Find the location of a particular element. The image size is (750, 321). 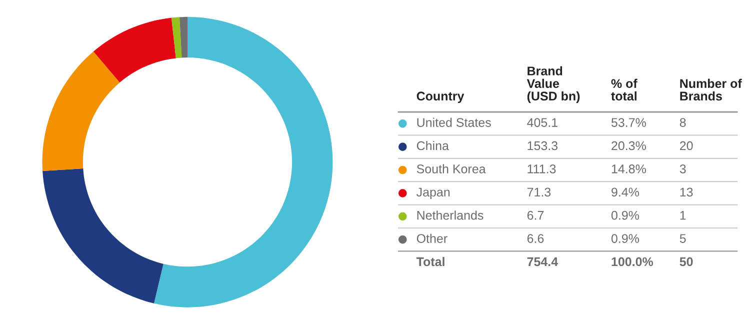

legend-title: Country is located at coordinates (440, 97).